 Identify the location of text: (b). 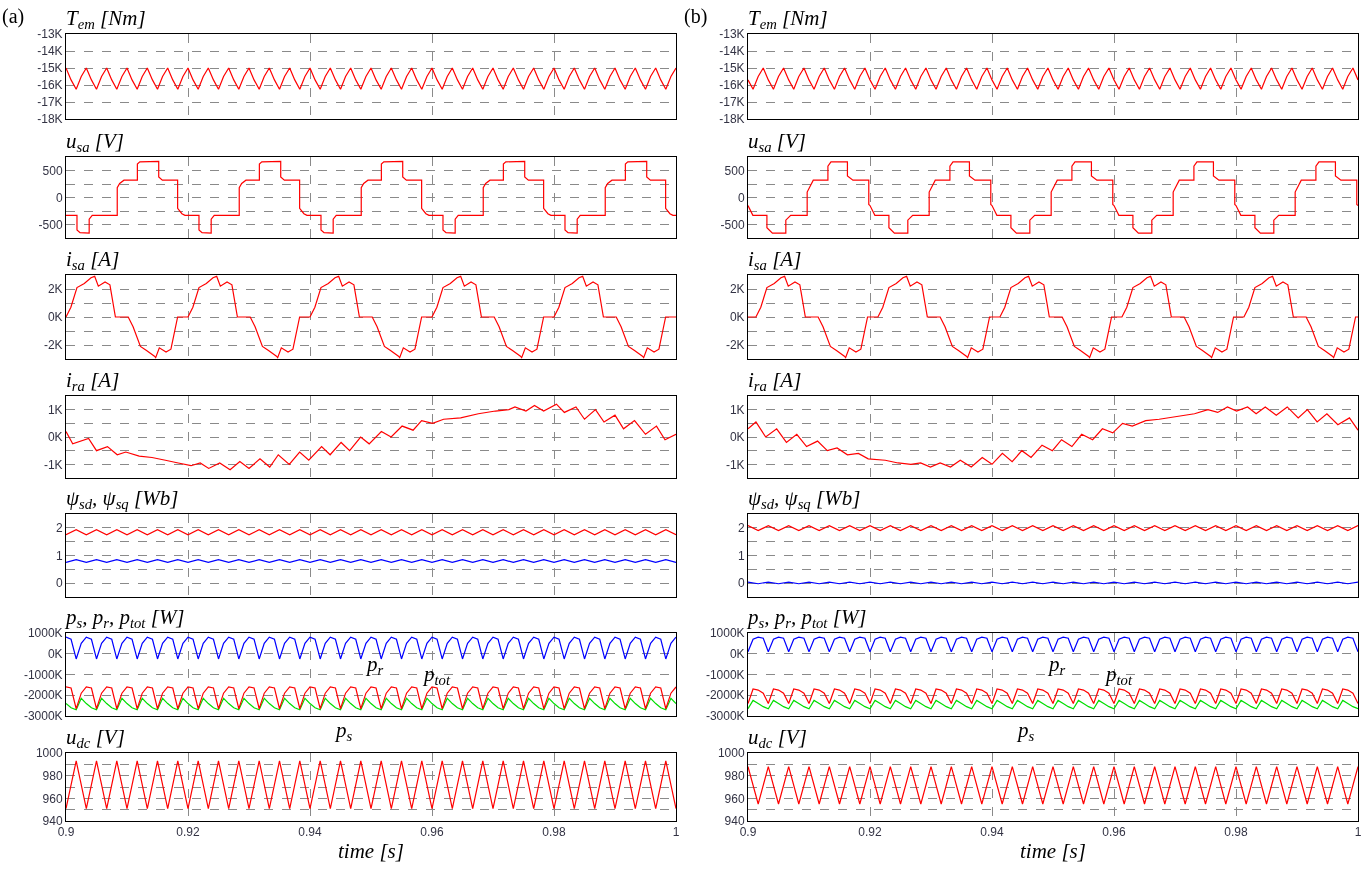
(696, 16).